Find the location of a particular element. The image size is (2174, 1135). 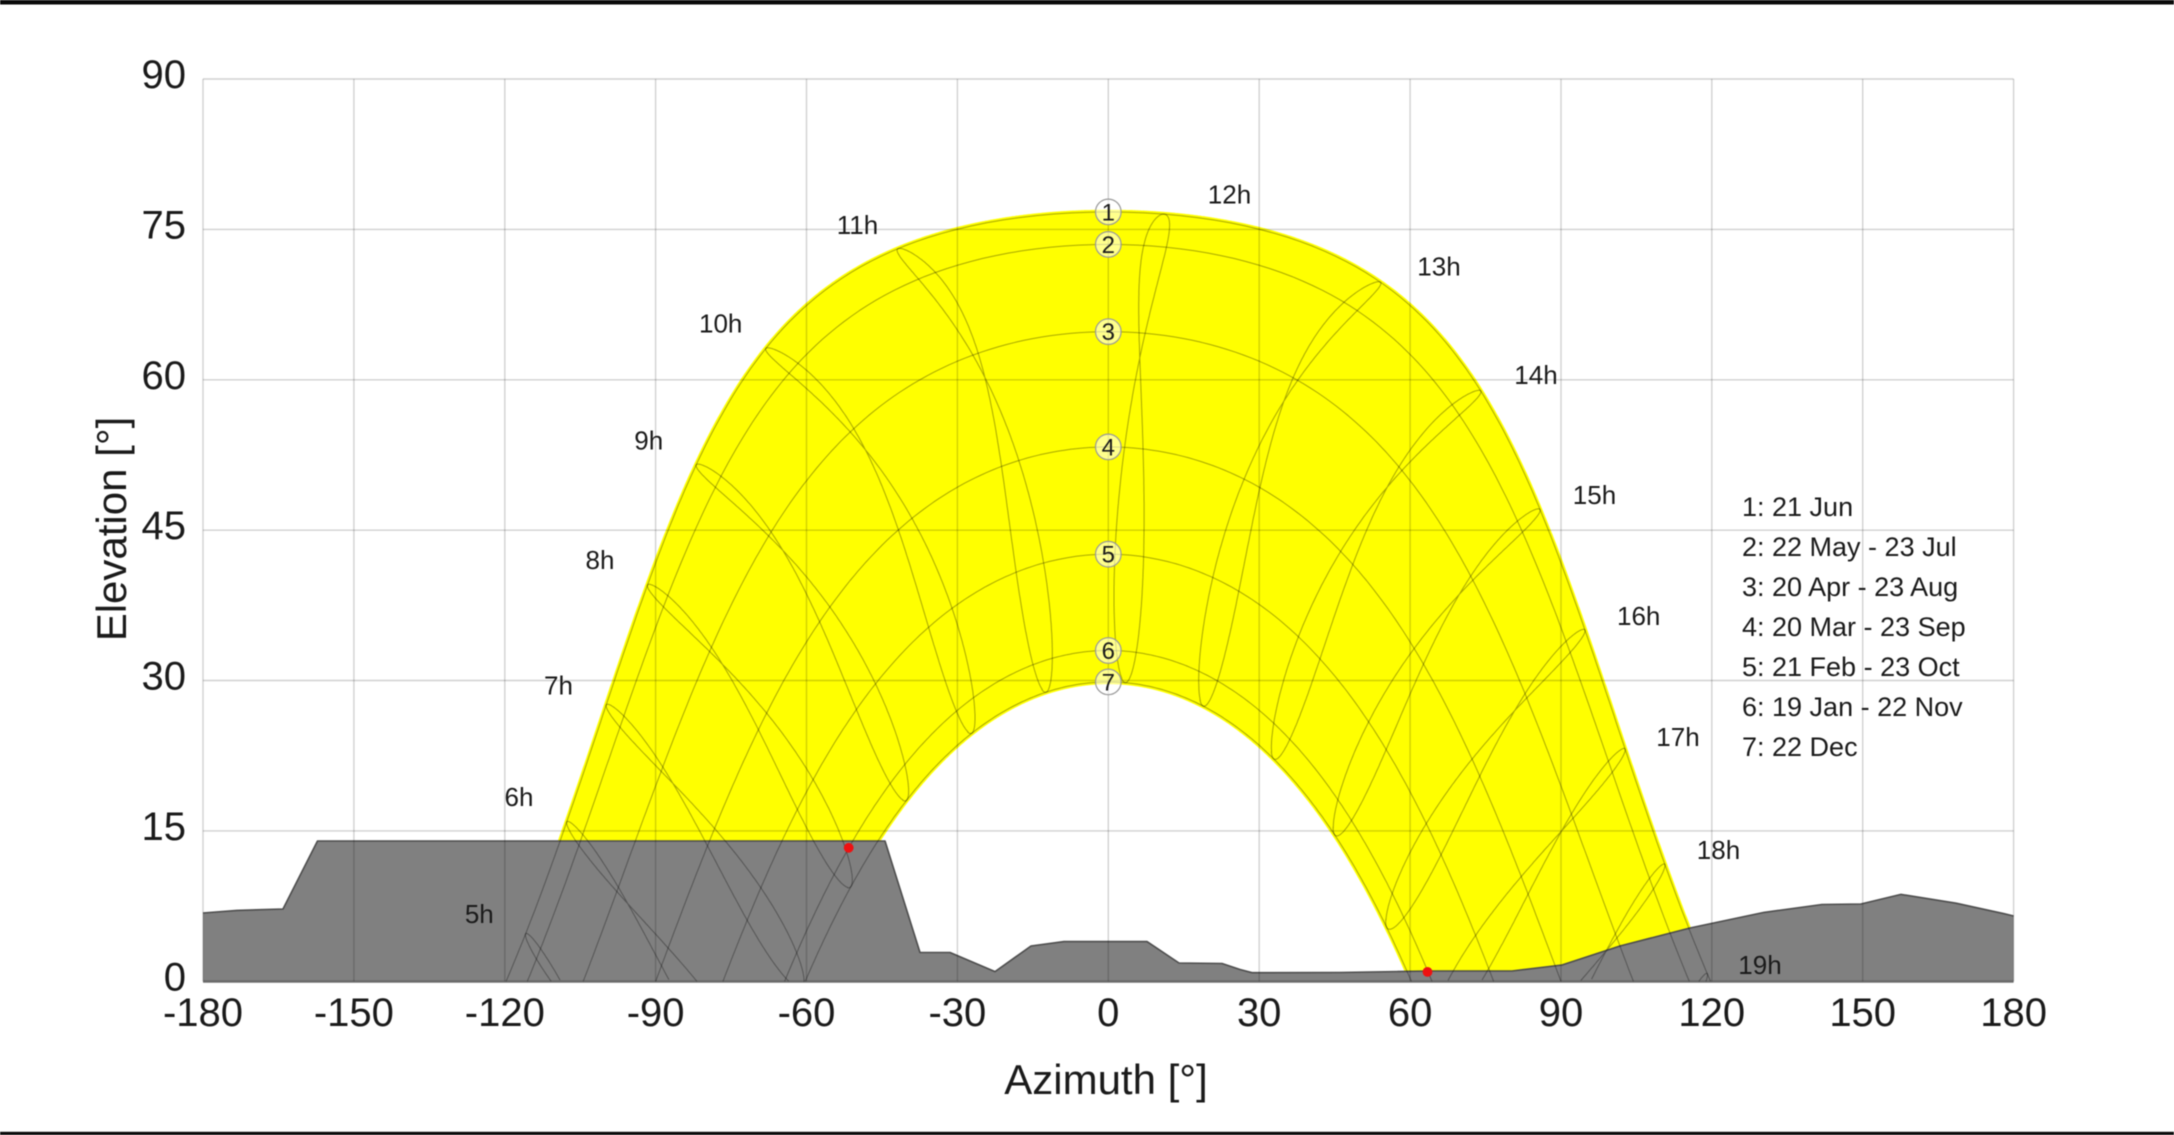

svg-text: -60 is located at coordinates (807, 1013).